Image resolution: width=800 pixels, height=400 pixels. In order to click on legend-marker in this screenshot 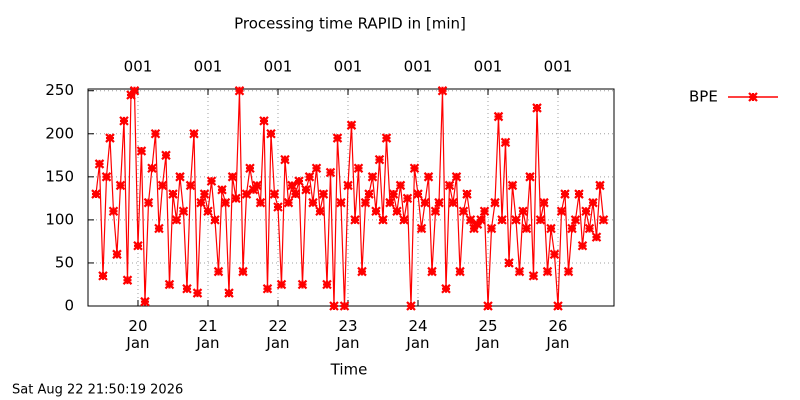, I will do `click(753, 97)`.